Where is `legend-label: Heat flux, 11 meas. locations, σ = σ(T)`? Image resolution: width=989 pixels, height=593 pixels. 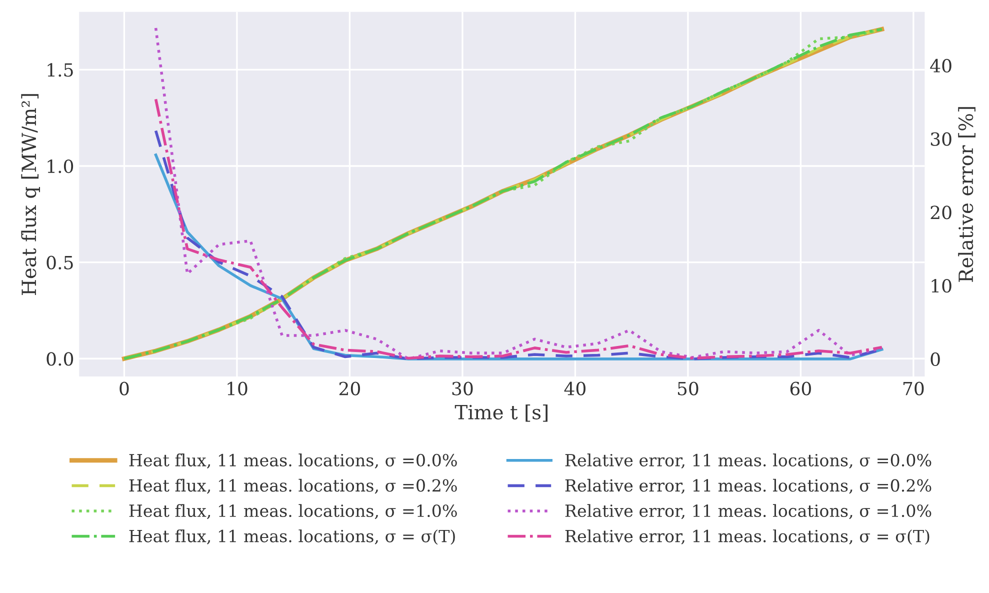
legend-label: Heat flux, 11 meas. locations, σ = σ(T) is located at coordinates (292, 537).